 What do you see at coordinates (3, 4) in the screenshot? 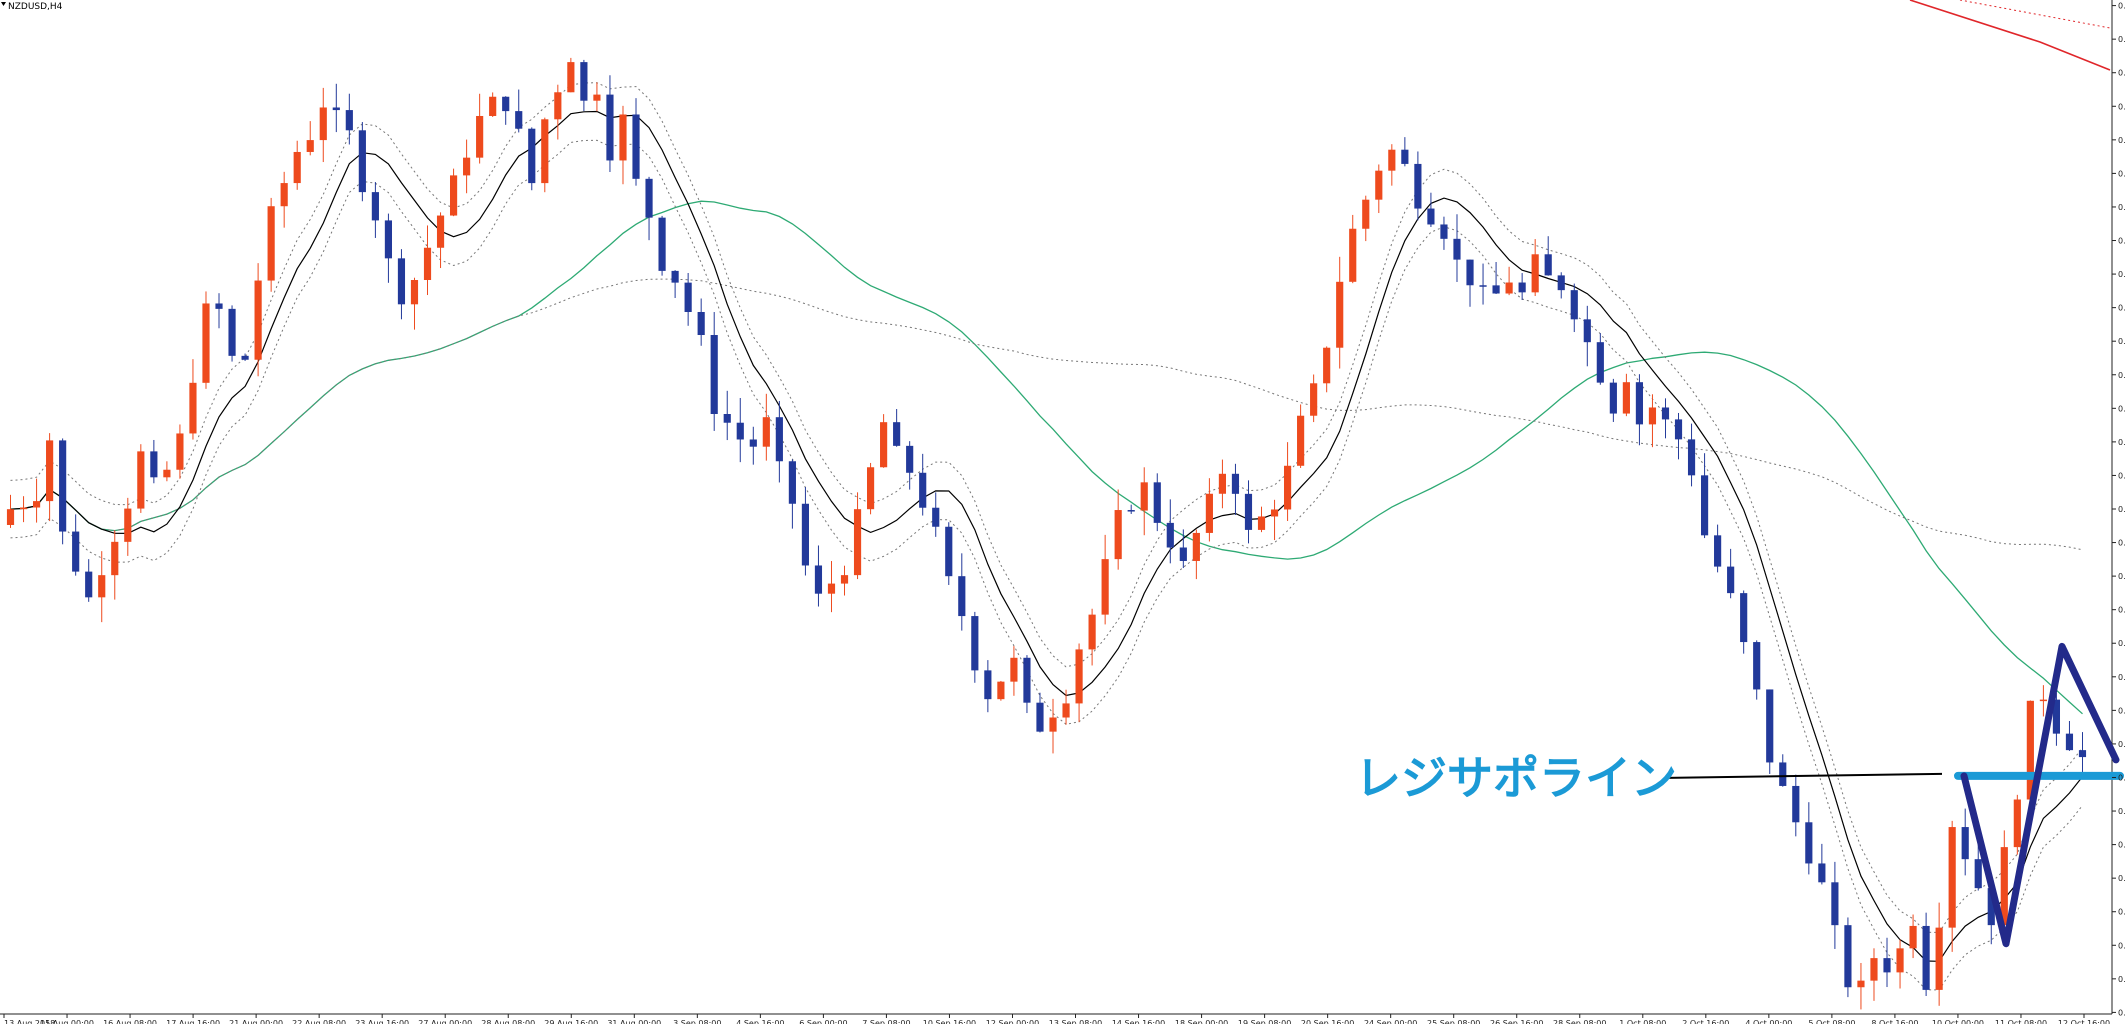
I see `symbol-dropdown-icon` at bounding box center [3, 4].